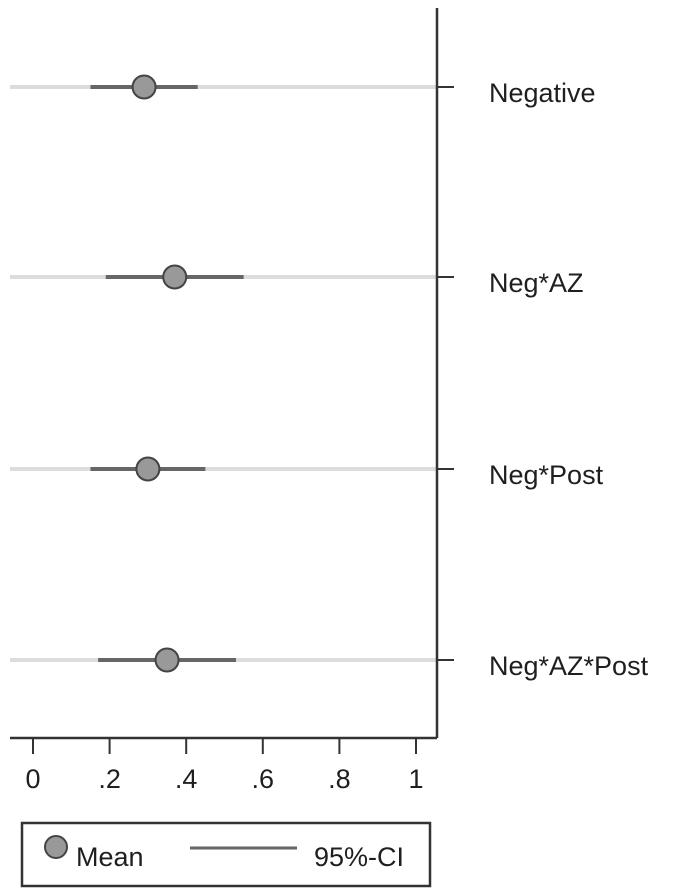  Describe the element at coordinates (546, 475) in the screenshot. I see `category-label: Neg*Post` at that location.